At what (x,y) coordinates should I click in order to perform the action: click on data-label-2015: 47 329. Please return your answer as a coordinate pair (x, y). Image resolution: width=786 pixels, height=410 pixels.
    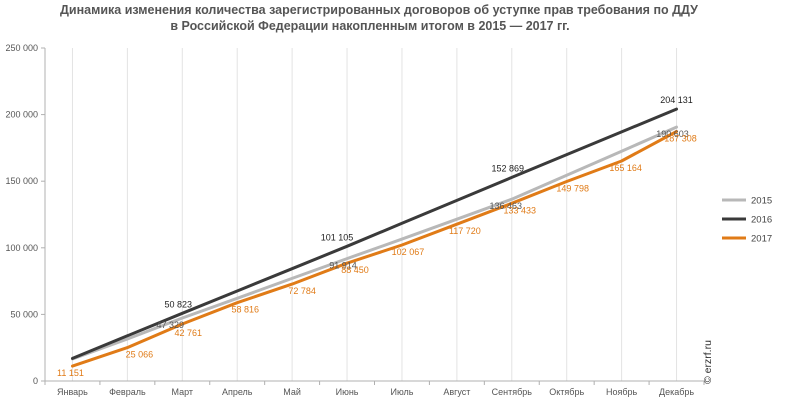
    Looking at the image, I should click on (171, 325).